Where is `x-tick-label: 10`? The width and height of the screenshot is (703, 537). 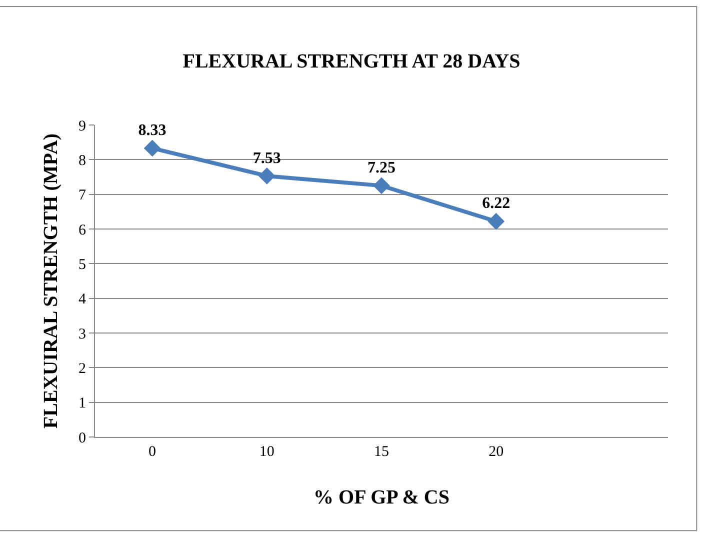 x-tick-label: 10 is located at coordinates (266, 452).